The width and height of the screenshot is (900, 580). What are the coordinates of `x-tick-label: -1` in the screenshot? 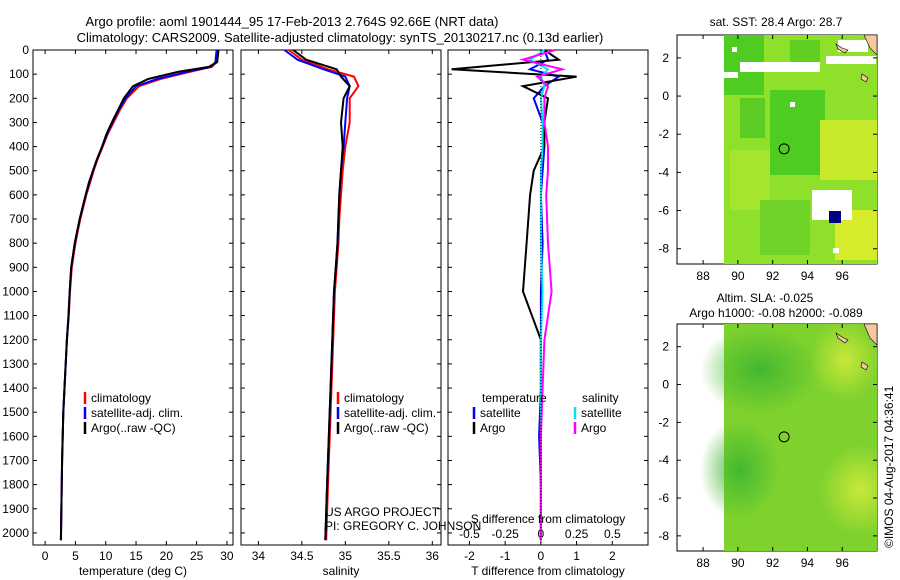 It's located at (505, 556).